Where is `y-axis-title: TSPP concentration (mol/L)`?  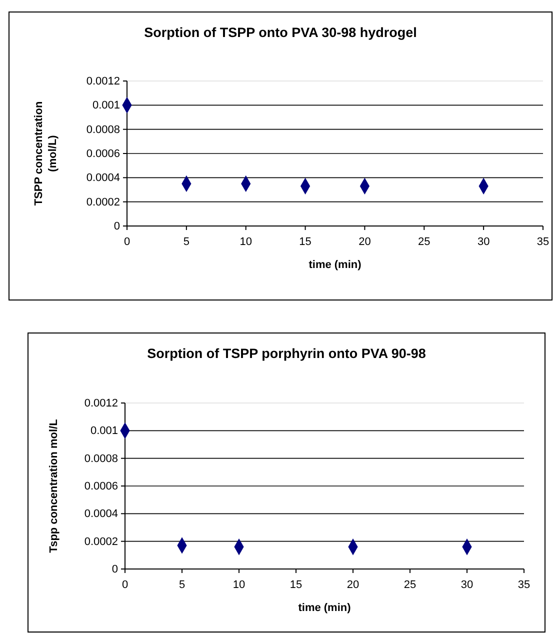
y-axis-title: TSPP concentration (mol/L) is located at coordinates (46, 153).